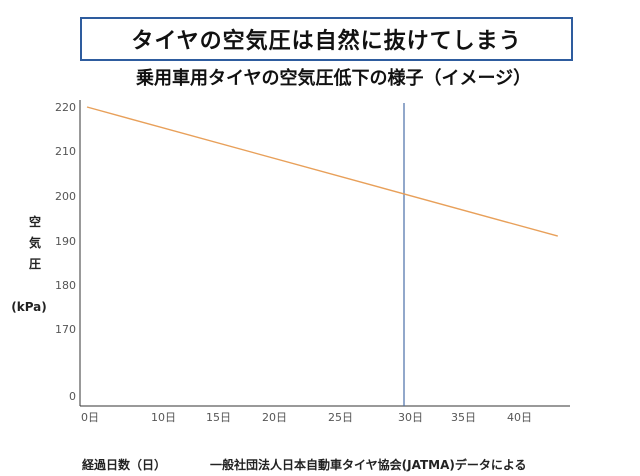 The image size is (640, 476). Describe the element at coordinates (65, 196) in the screenshot. I see `y-tick-label: 200` at that location.